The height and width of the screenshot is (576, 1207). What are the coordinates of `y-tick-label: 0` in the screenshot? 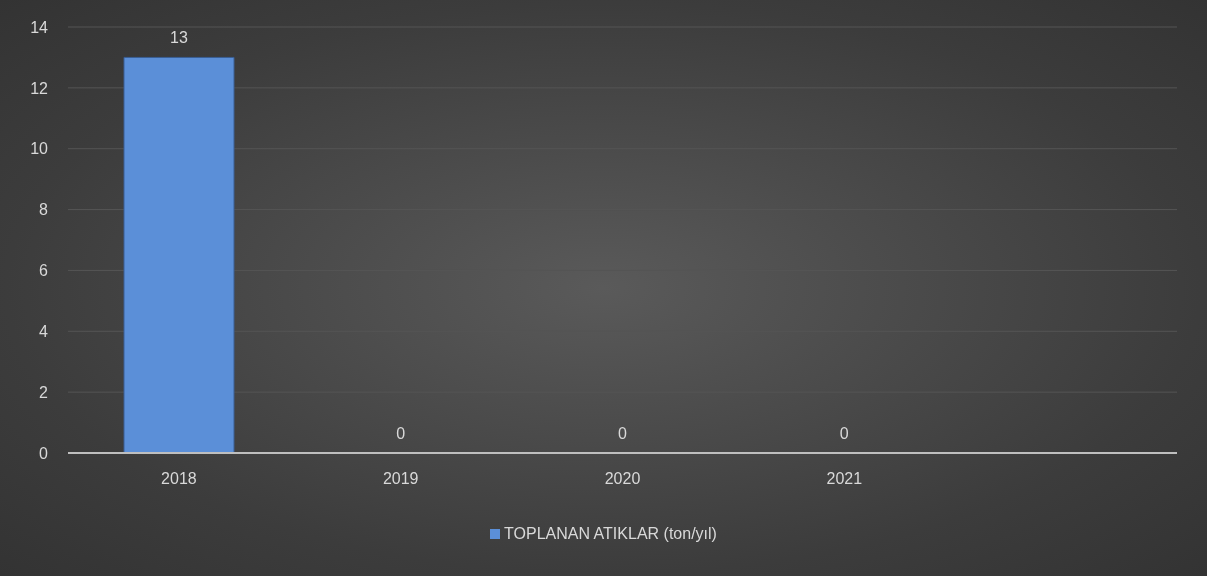 It's located at (44, 453).